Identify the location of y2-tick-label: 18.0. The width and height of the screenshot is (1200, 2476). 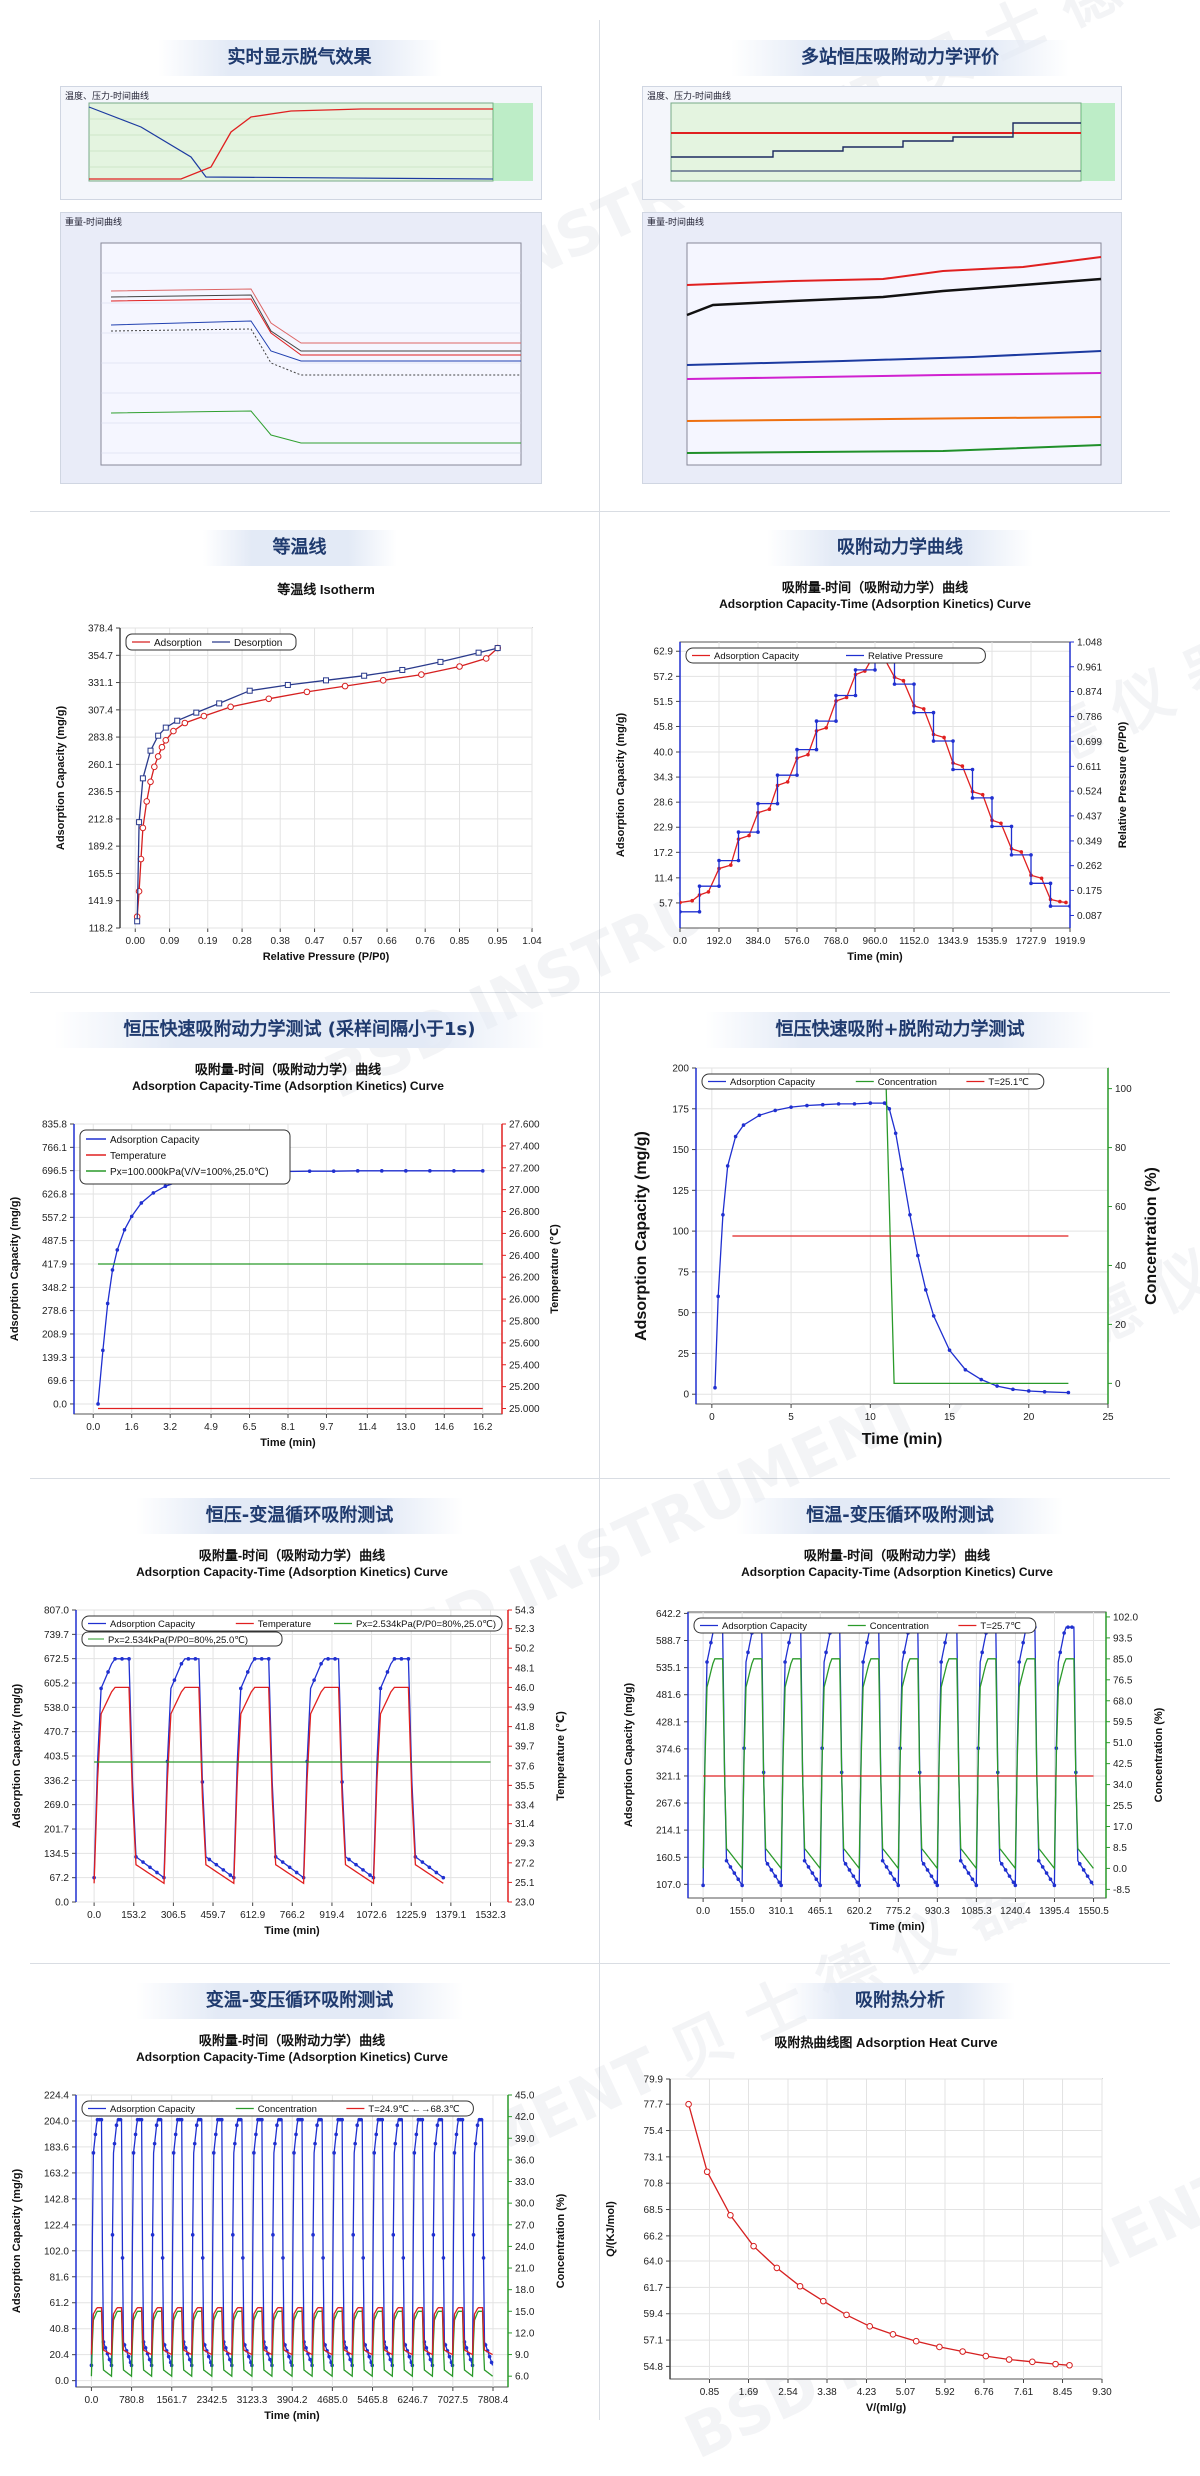
(525, 2290).